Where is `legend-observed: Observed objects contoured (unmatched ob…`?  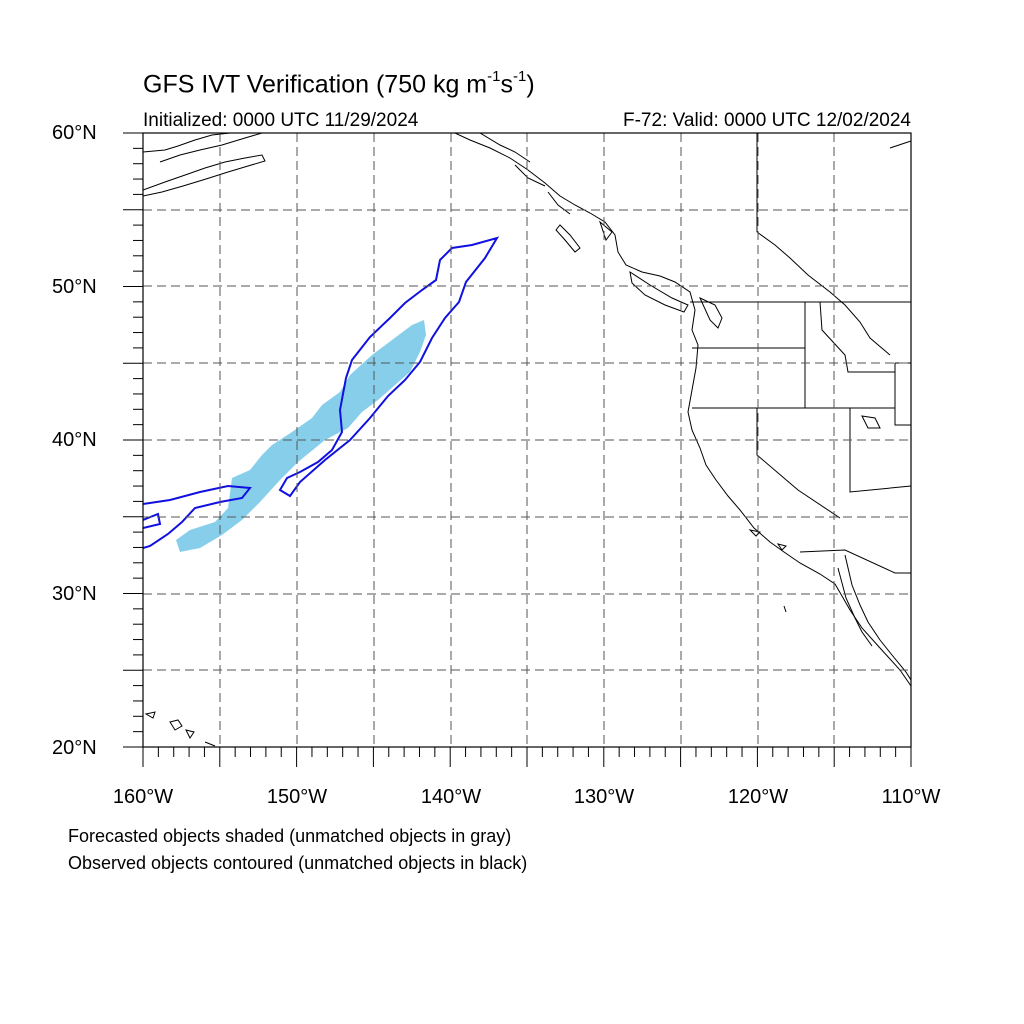 legend-observed: Observed objects contoured (unmatched ob… is located at coordinates (298, 863).